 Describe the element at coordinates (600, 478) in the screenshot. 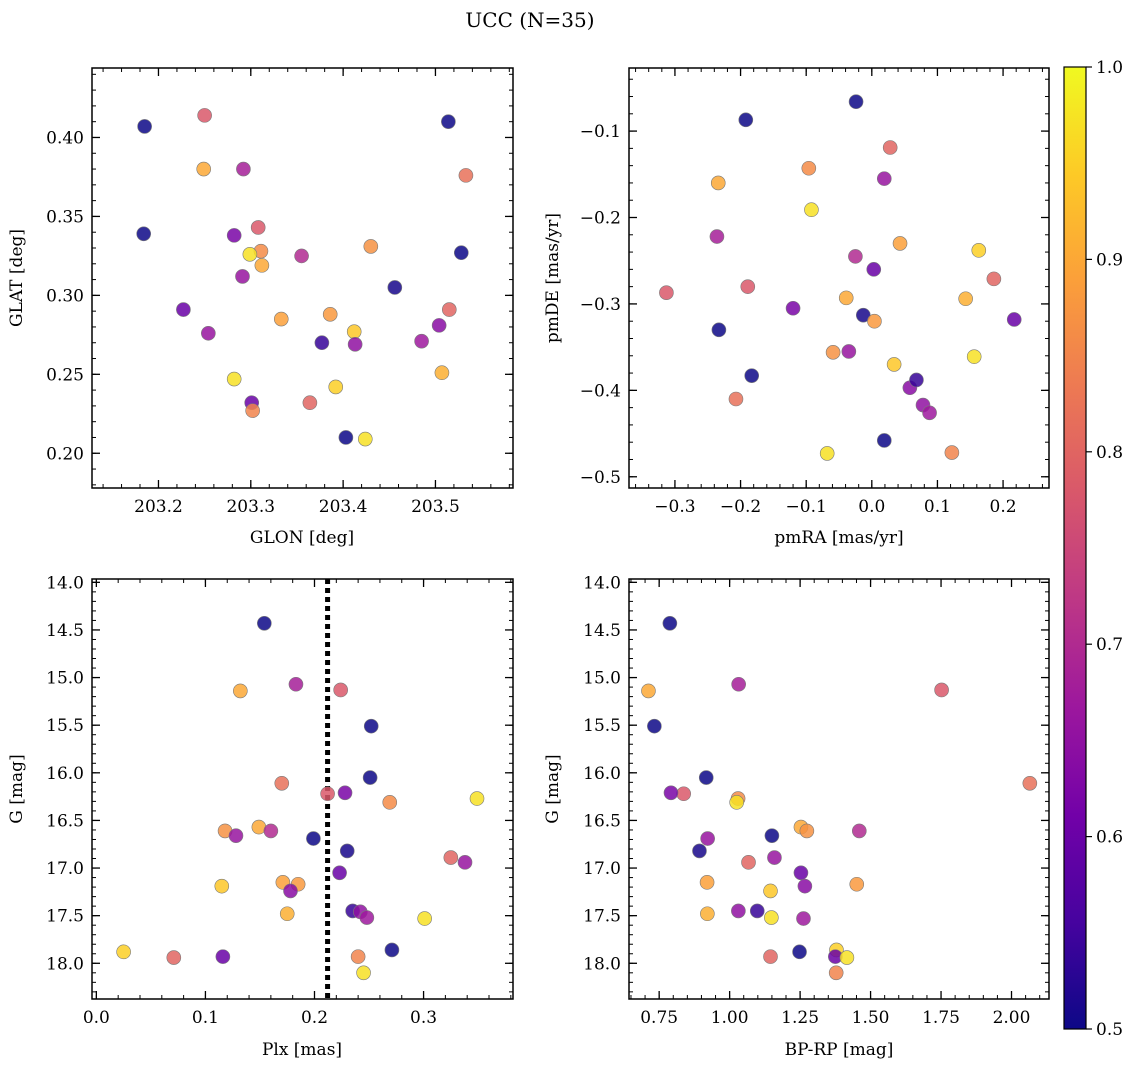

I see `y-tick-label: −0.5` at that location.